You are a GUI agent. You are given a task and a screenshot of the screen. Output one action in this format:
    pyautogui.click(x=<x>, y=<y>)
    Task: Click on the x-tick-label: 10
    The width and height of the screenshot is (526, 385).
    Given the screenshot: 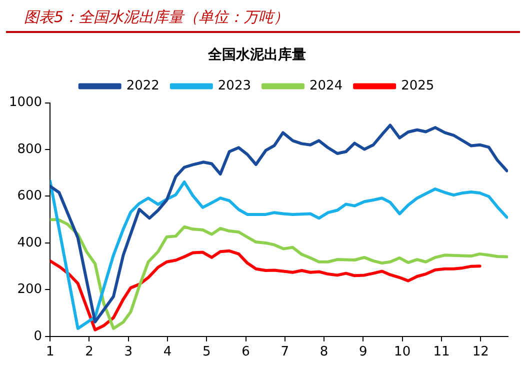 What is the action you would take?
    pyautogui.click(x=402, y=352)
    